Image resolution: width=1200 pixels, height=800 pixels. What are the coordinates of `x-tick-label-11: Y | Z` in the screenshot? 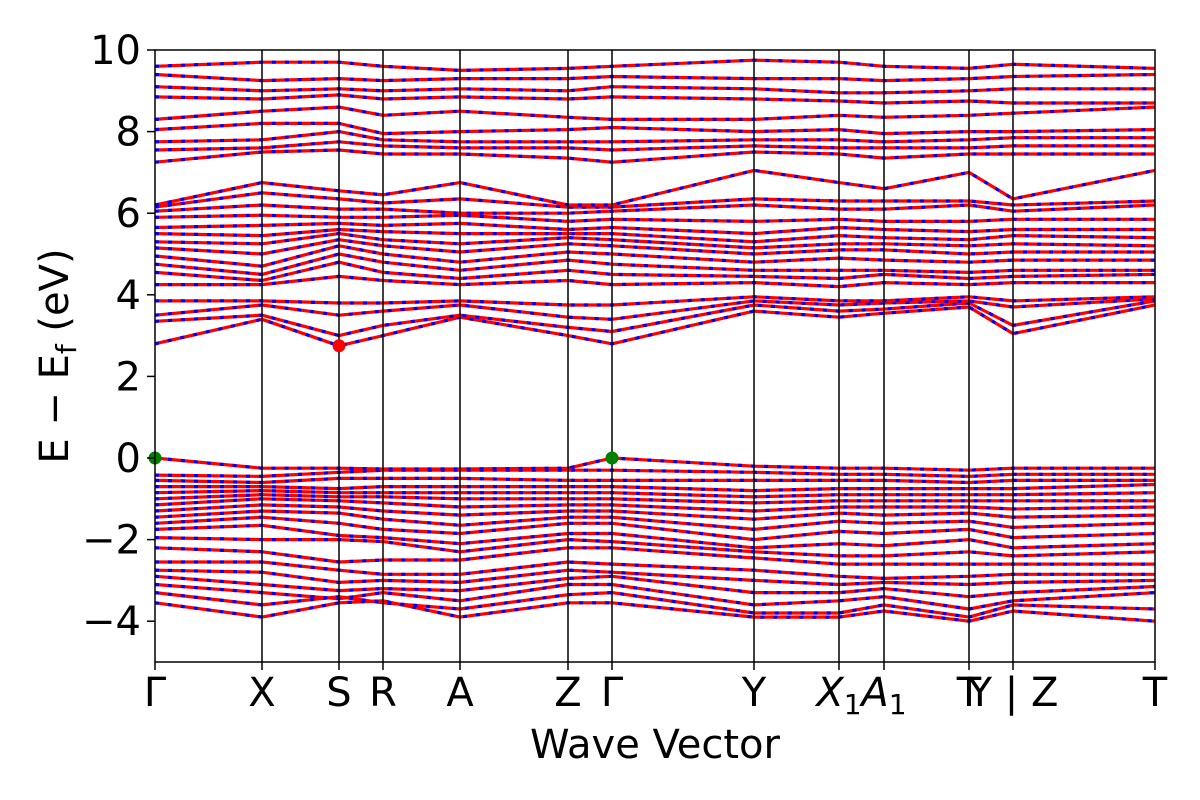 It's located at (1013, 693).